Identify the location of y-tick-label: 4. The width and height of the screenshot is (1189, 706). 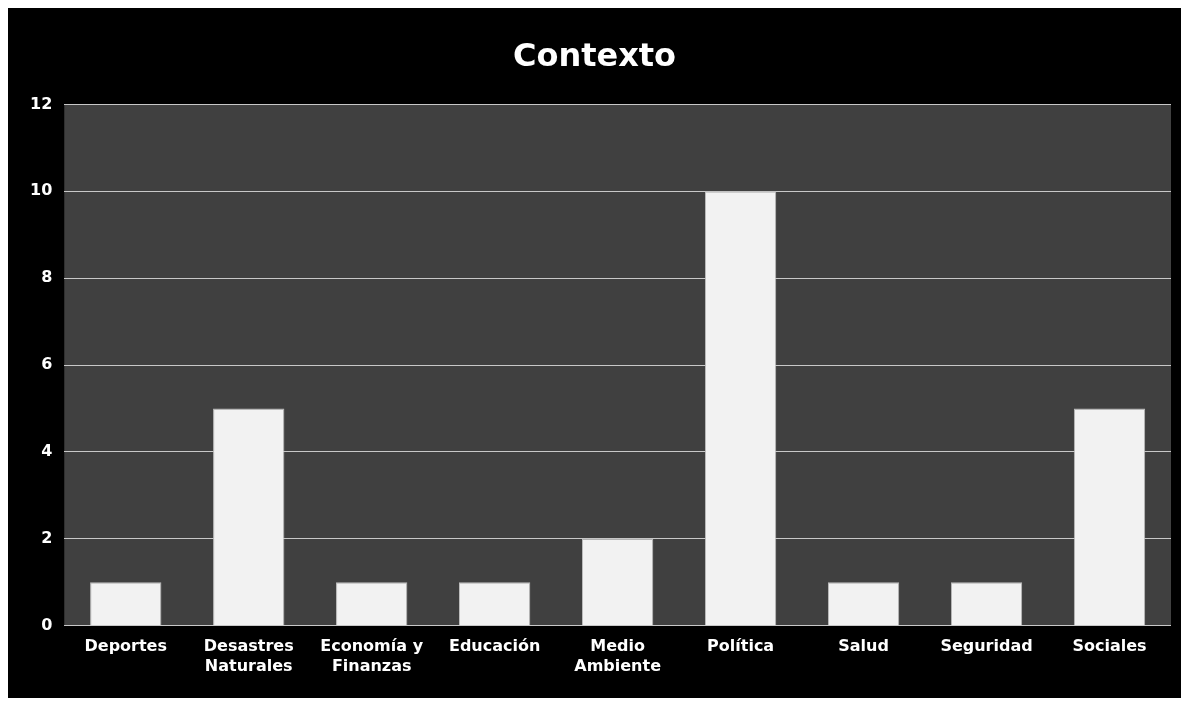
(47, 451).